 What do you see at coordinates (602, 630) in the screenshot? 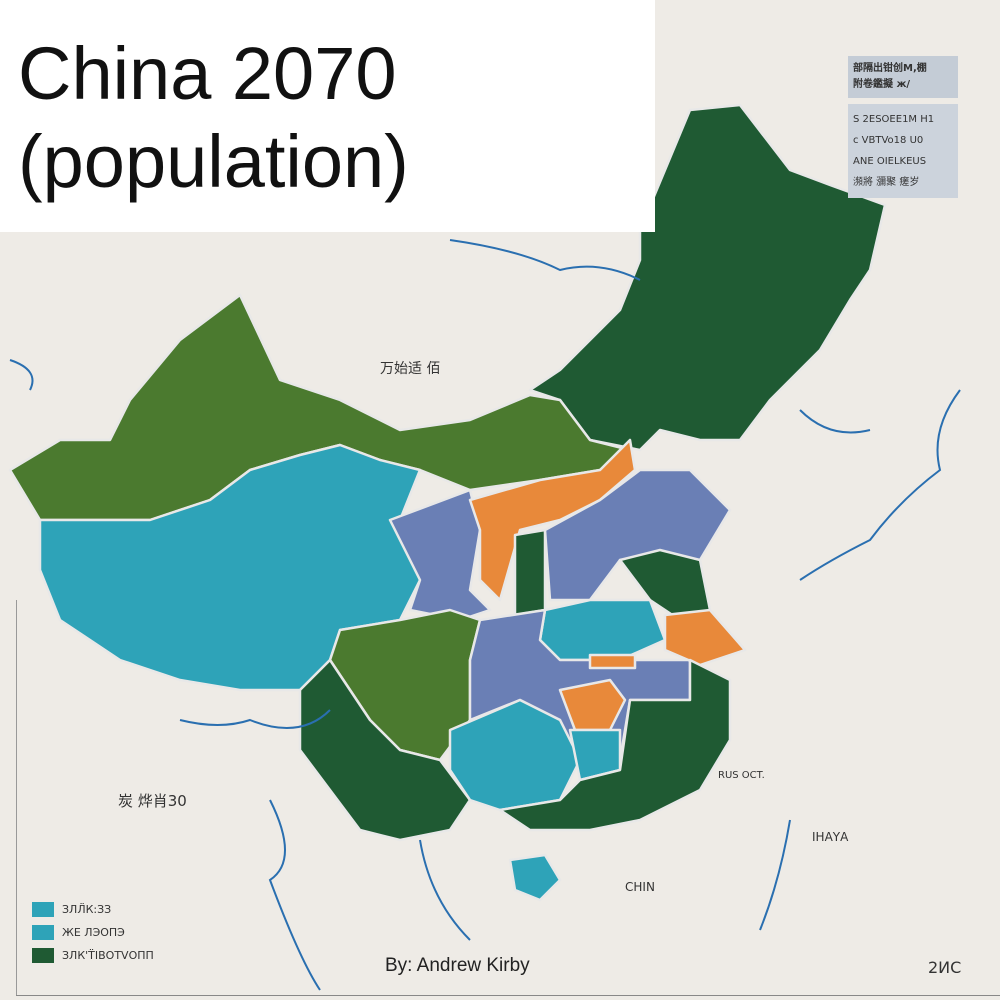
I see `region-hubei` at bounding box center [602, 630].